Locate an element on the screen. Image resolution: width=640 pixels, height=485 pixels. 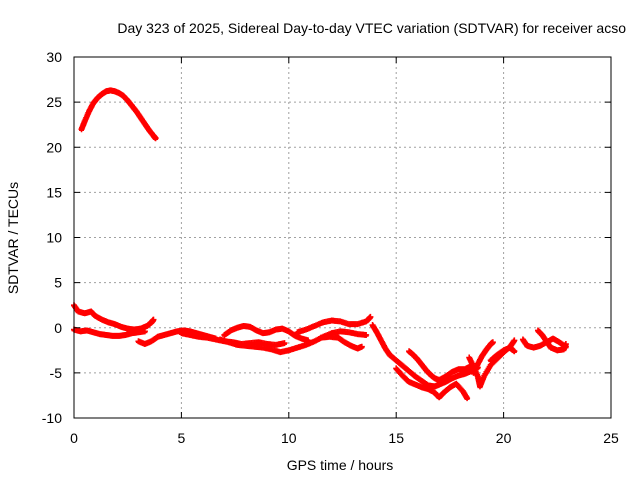
series-band-f is located at coordinates (293, 342).